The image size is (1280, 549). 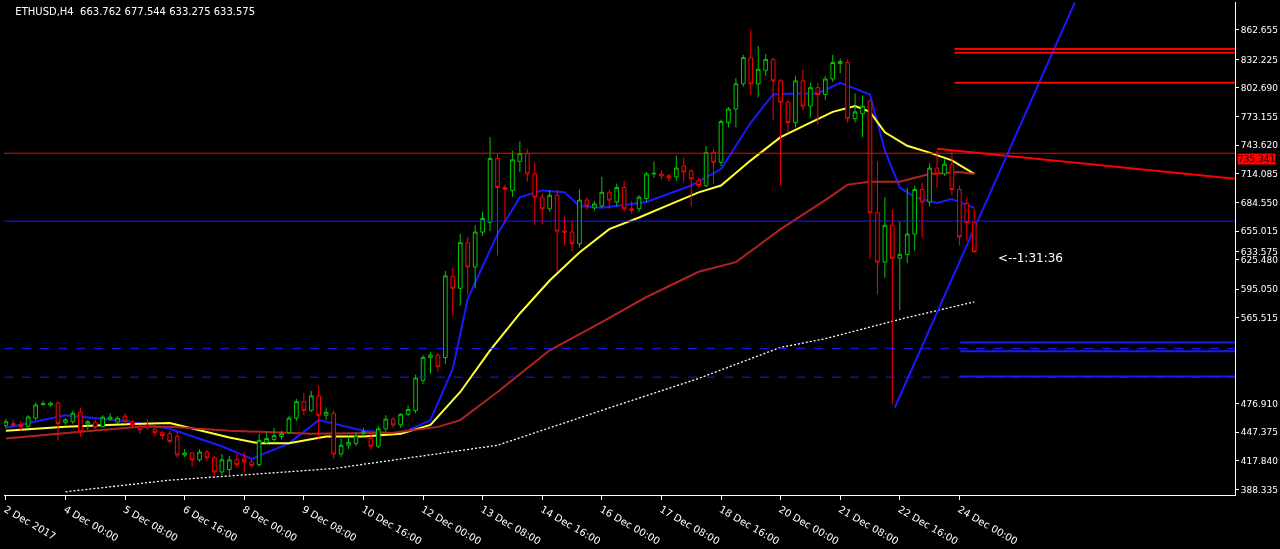 What do you see at coordinates (1030, 258) in the screenshot?
I see `annotation: <--1:31:36` at bounding box center [1030, 258].